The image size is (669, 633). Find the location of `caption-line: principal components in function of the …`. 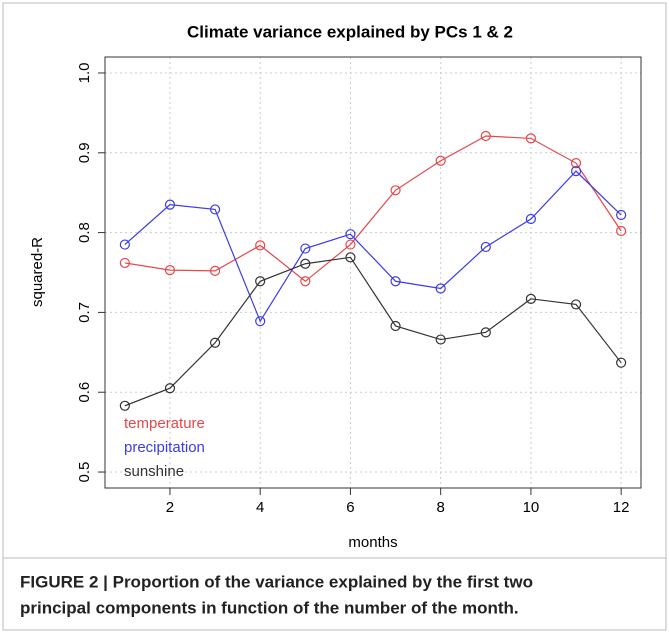

caption-line: principal components in function of the … is located at coordinates (269, 607).